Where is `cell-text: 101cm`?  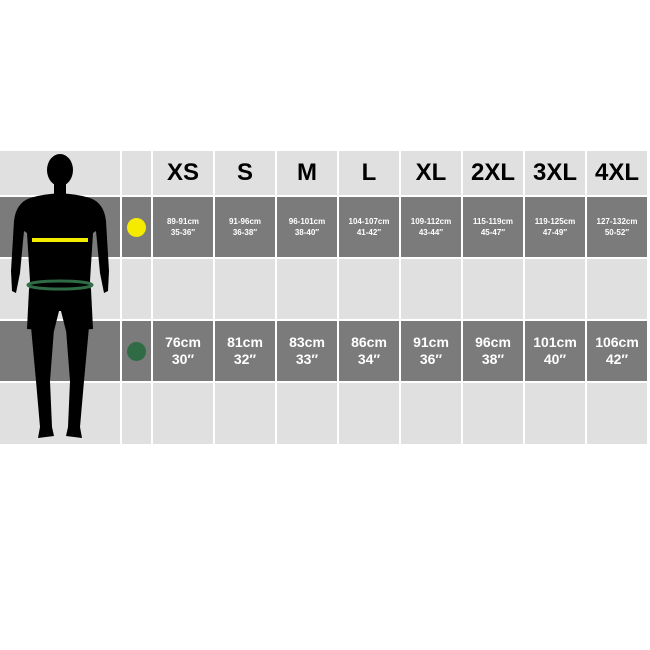 cell-text: 101cm is located at coordinates (555, 342).